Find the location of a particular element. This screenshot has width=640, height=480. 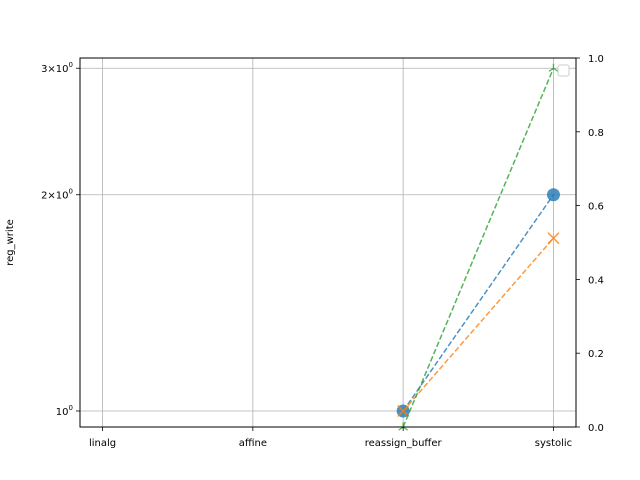

x-axis: linalg affine reassign_buffer systolic is located at coordinates (330, 438).